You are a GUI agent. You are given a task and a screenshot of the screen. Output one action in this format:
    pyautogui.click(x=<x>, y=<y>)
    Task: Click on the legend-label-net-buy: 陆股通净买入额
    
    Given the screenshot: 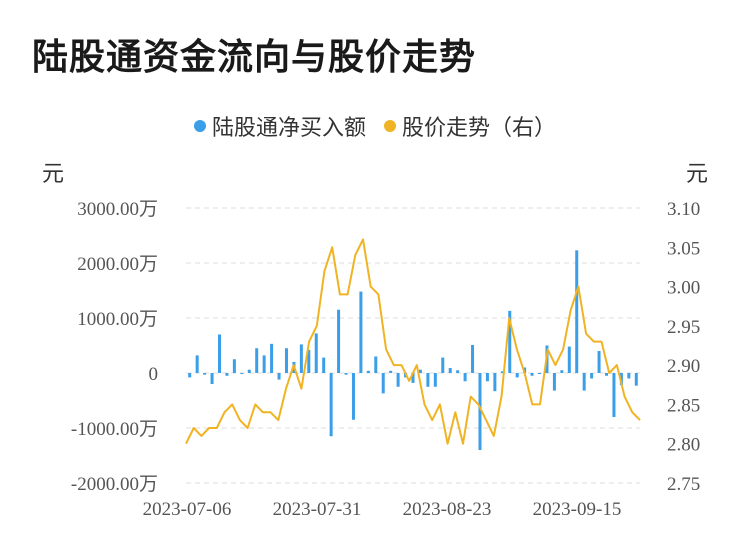 What is the action you would take?
    pyautogui.click(x=288, y=128)
    